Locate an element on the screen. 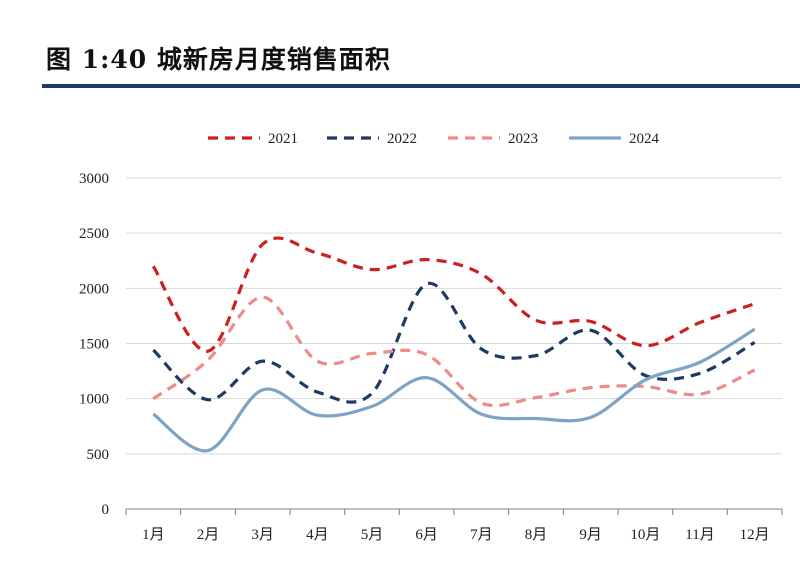 The width and height of the screenshot is (800, 581). legend-label-2024: 2024 is located at coordinates (644, 139).